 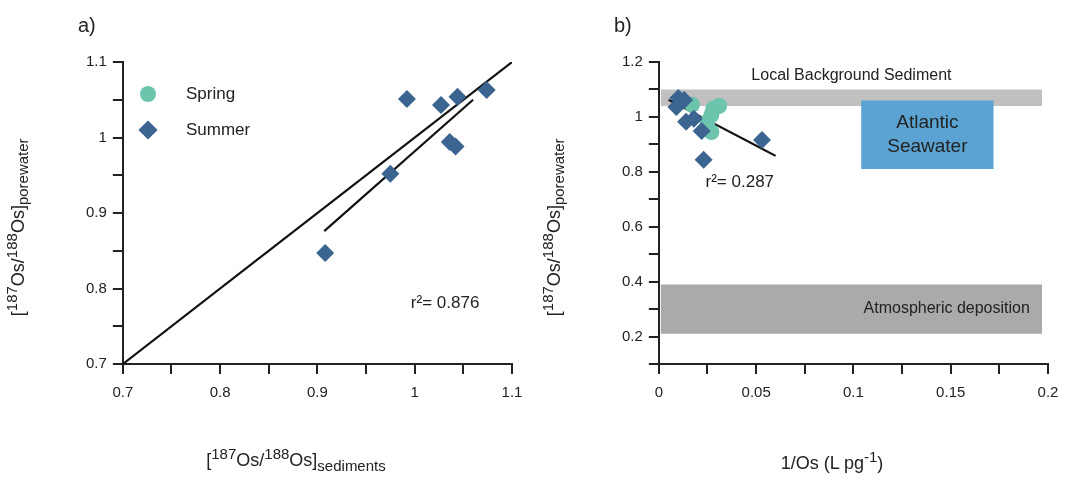 I want to click on legend-label: Summer, so click(x=218, y=130).